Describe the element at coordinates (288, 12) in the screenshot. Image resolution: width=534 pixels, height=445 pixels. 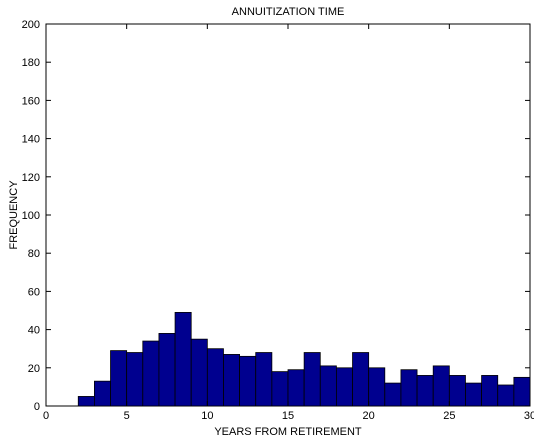
I see `chart-title: ANNUITIZATION TIME` at that location.